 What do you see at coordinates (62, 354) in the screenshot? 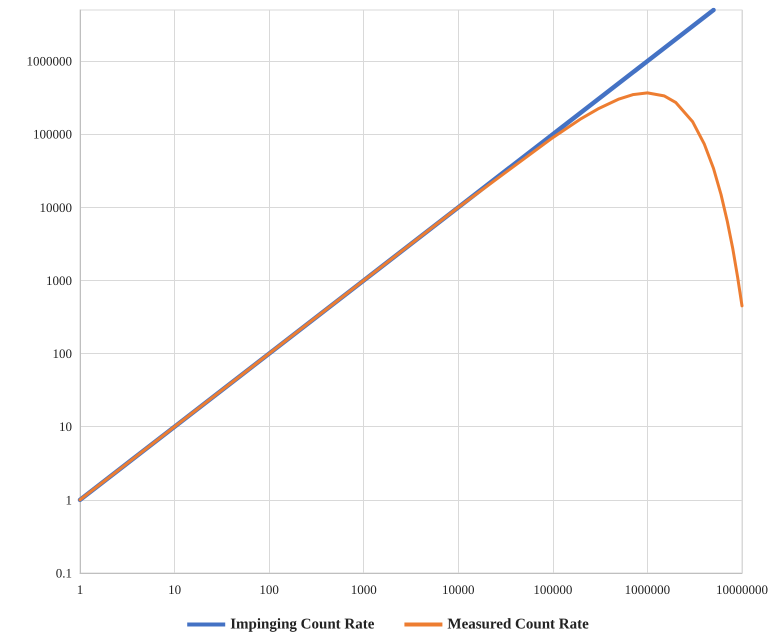
I see `y-tick-label: 100` at bounding box center [62, 354].